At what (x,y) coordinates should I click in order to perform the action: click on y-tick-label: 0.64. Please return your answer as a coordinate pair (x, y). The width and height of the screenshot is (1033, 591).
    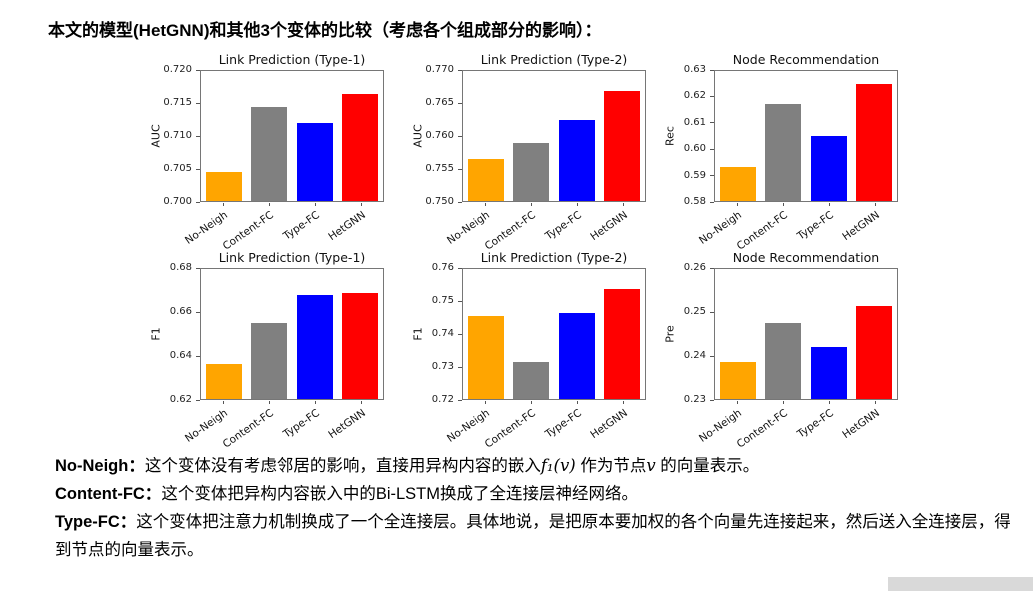
    Looking at the image, I should click on (180, 356).